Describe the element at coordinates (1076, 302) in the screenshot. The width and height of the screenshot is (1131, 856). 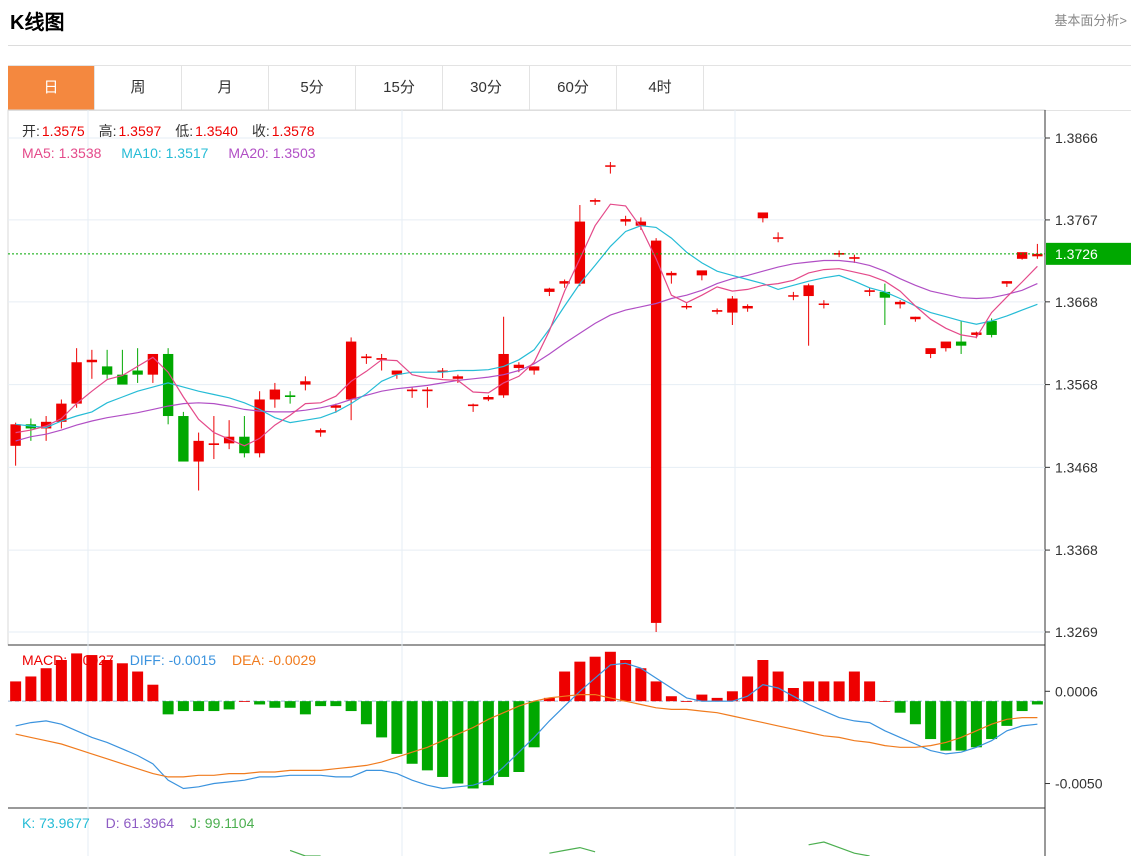
I see `price-tick-label: 1.3668` at that location.